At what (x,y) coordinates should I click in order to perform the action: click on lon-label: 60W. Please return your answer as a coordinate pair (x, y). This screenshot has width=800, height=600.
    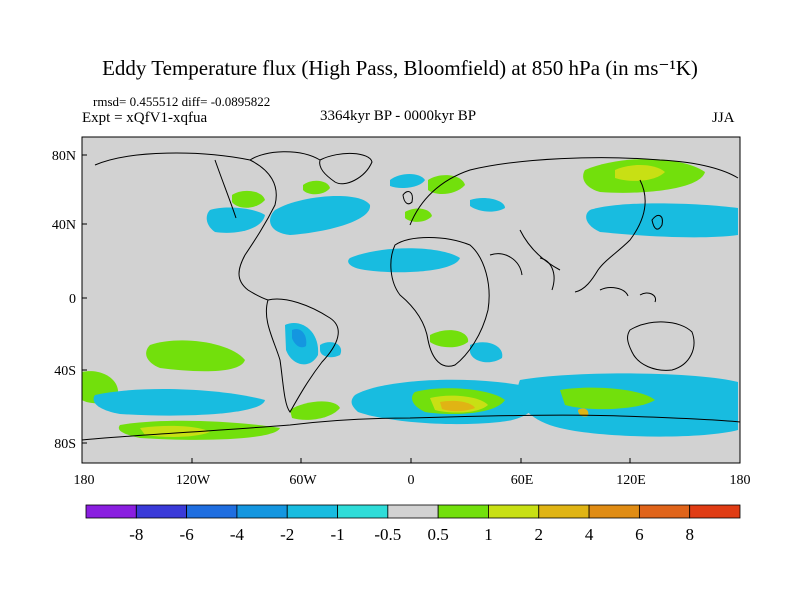
    Looking at the image, I should click on (303, 480).